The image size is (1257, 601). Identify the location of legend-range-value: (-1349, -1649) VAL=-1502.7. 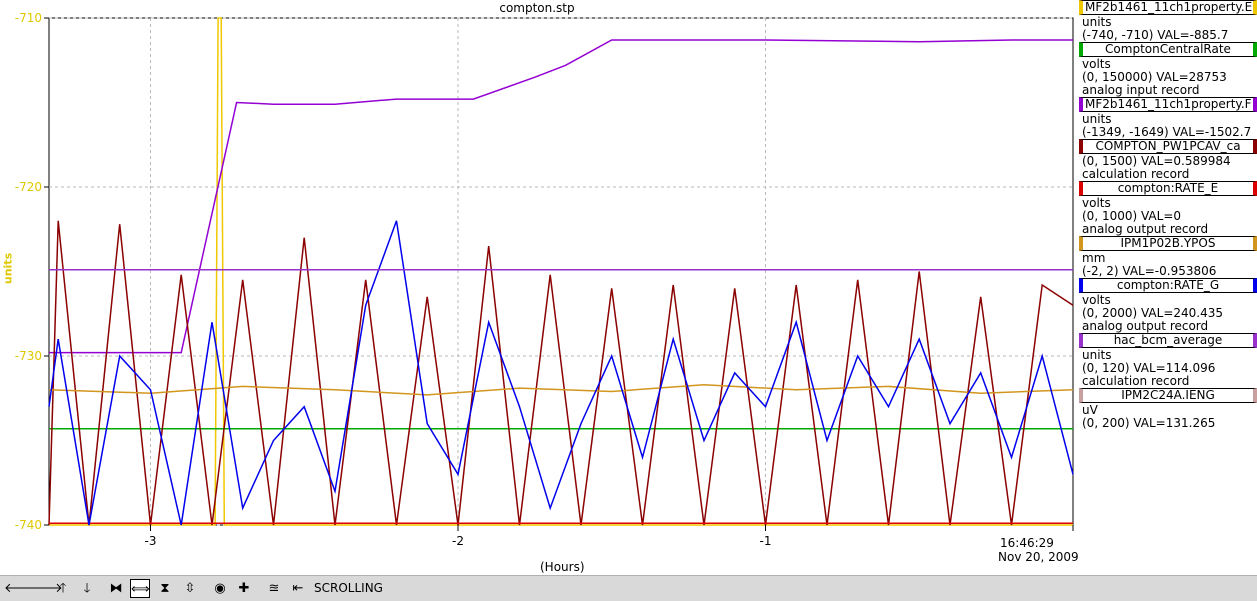
(1167, 132).